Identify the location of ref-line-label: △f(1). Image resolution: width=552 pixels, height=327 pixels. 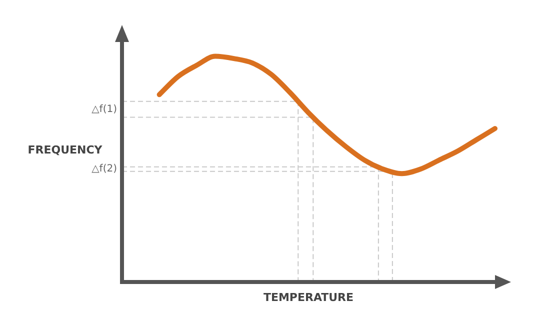
(105, 109).